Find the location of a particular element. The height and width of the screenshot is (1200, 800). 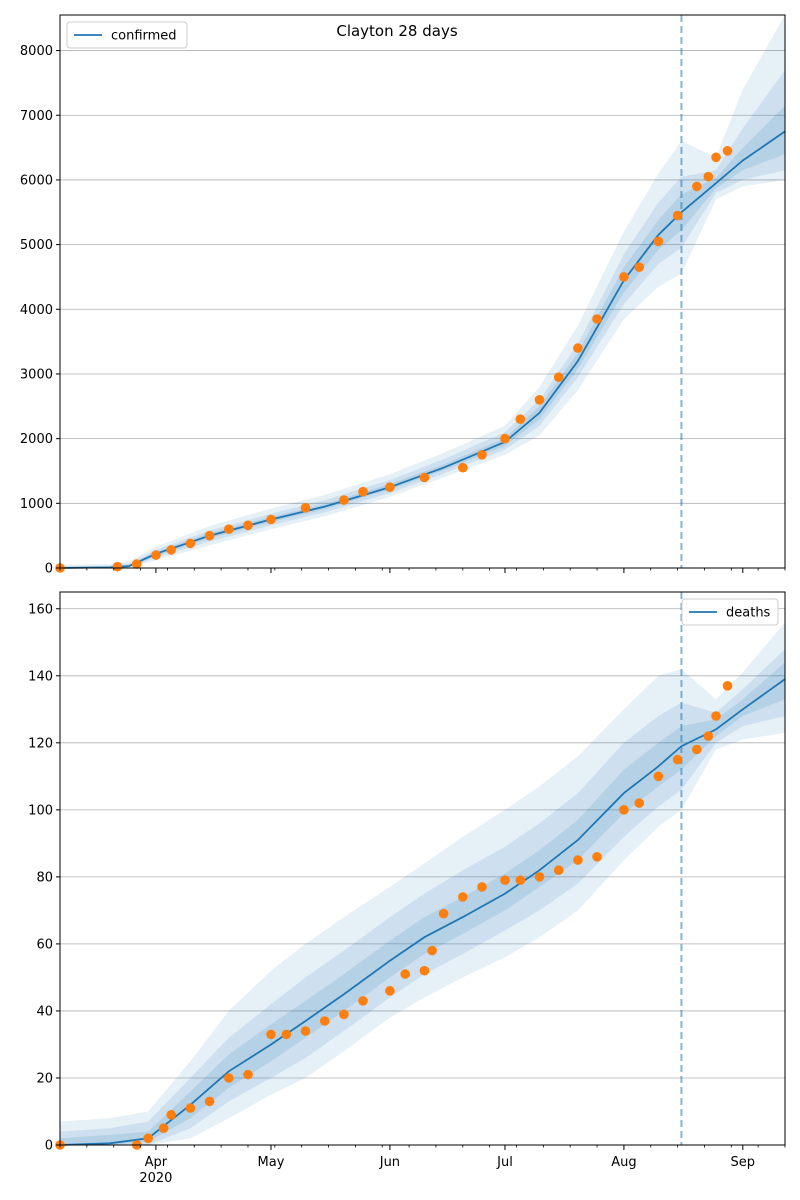

confirmed-legend: confirmed is located at coordinates (127, 35).